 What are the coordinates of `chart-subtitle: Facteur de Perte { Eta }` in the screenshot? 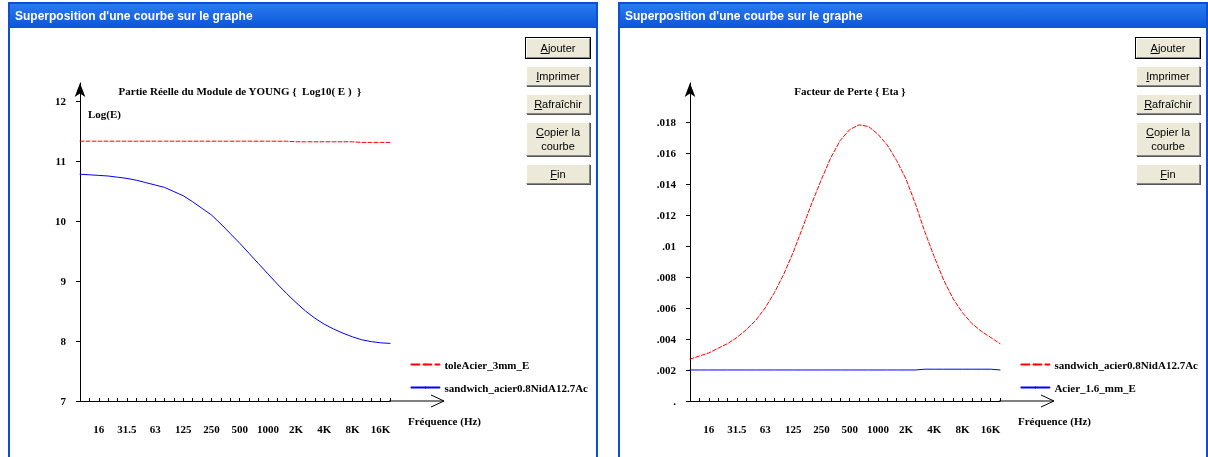 It's located at (850, 90).